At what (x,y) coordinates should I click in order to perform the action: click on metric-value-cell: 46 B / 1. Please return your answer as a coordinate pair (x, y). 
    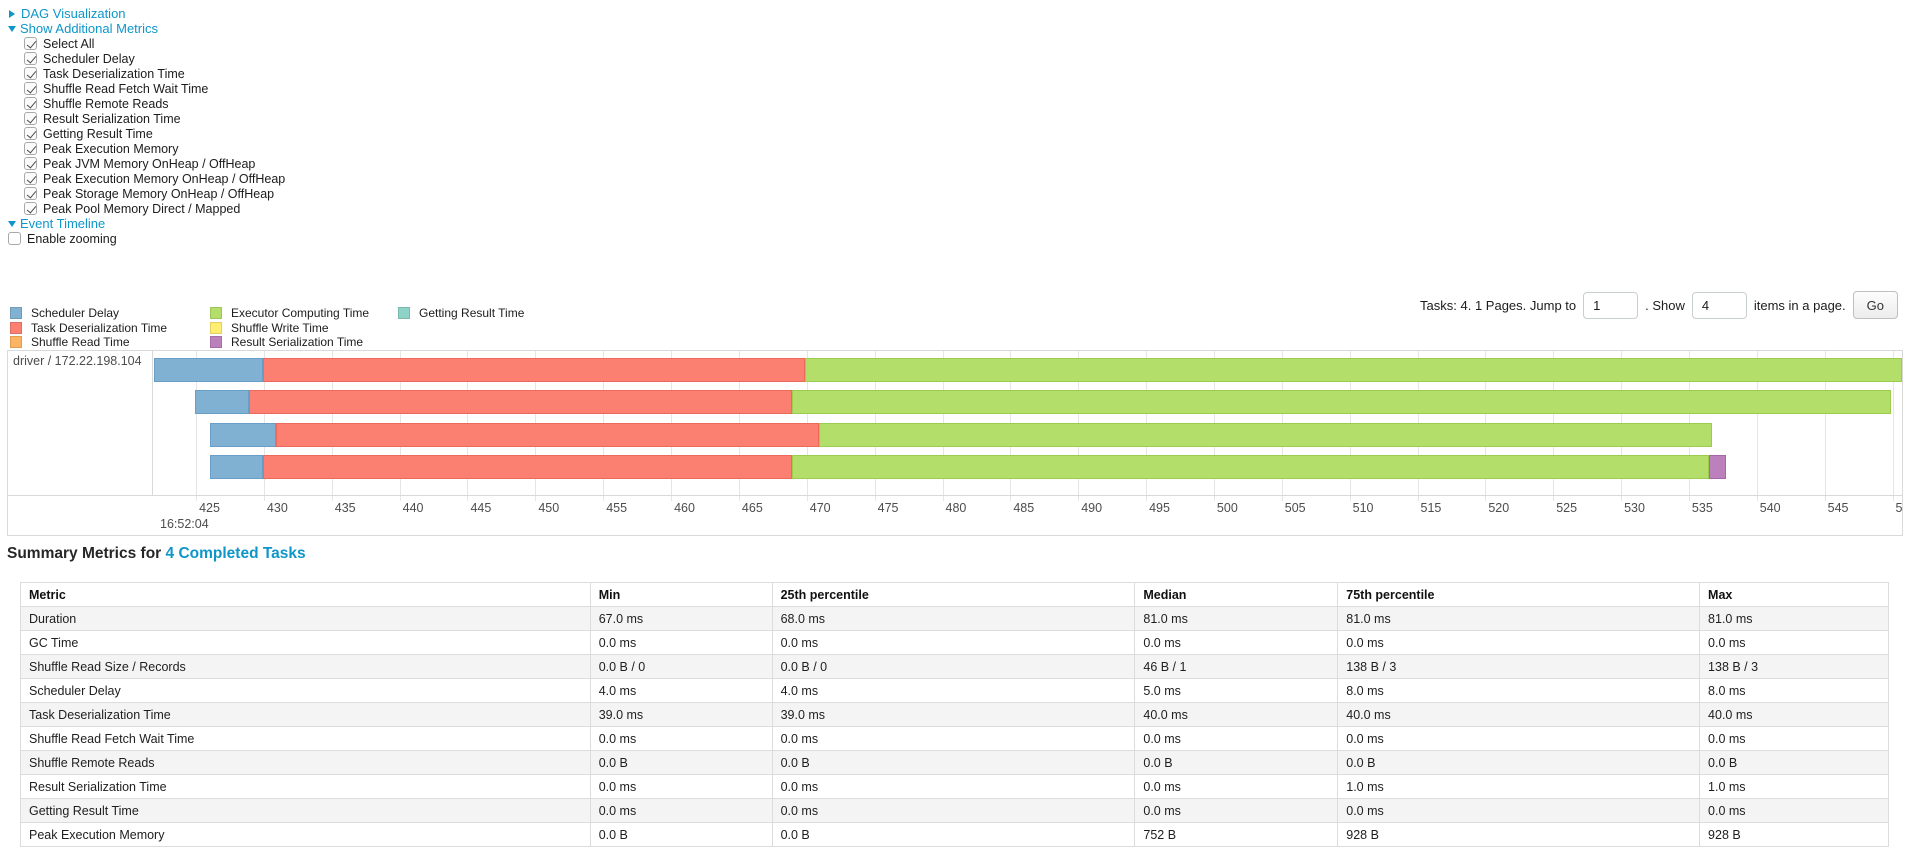
    Looking at the image, I should click on (1236, 666).